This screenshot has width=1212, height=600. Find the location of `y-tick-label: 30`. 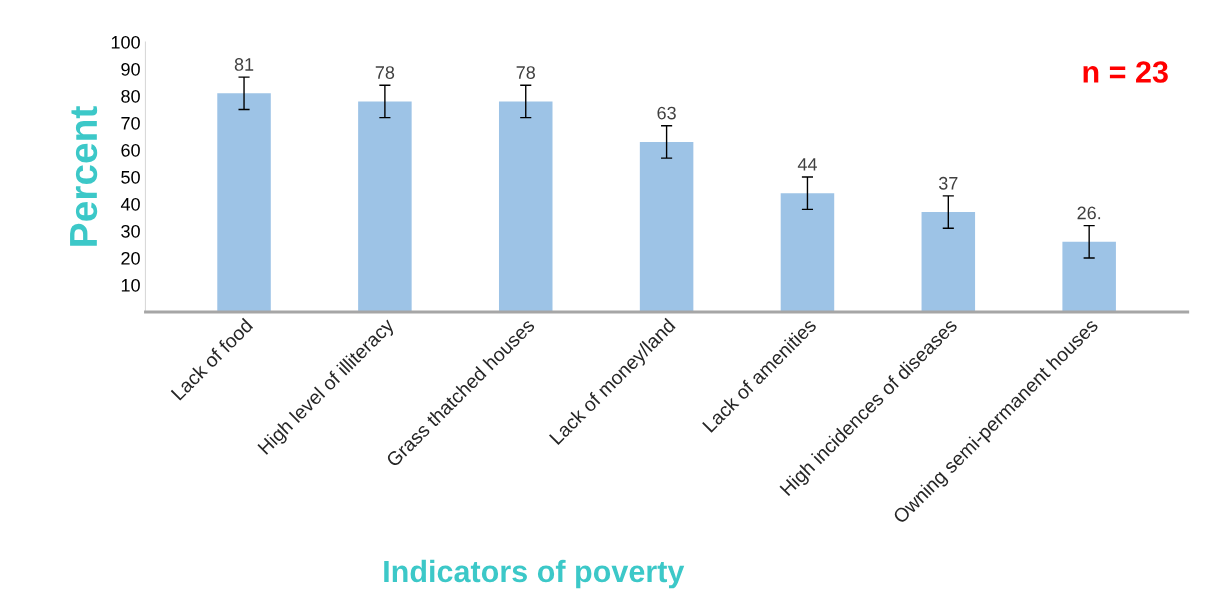

y-tick-label: 30 is located at coordinates (130, 231).